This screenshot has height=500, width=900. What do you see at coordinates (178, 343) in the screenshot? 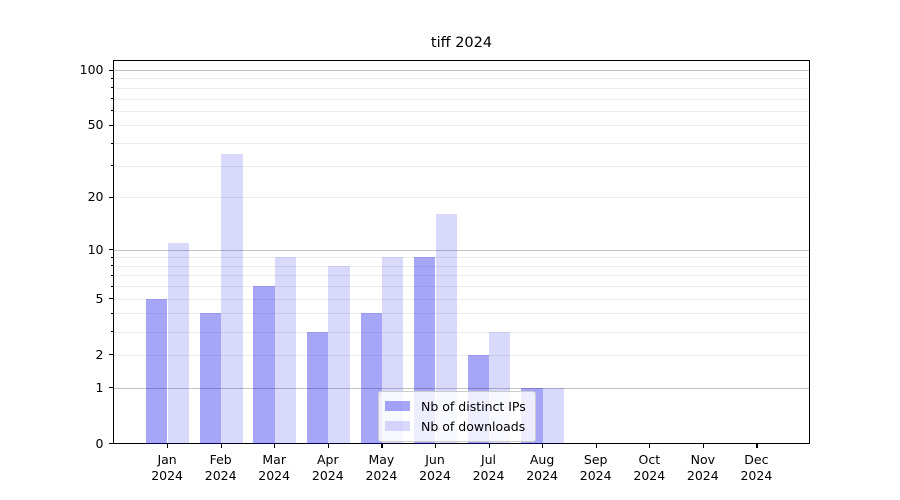
I see `bar-downloads-jan` at bounding box center [178, 343].